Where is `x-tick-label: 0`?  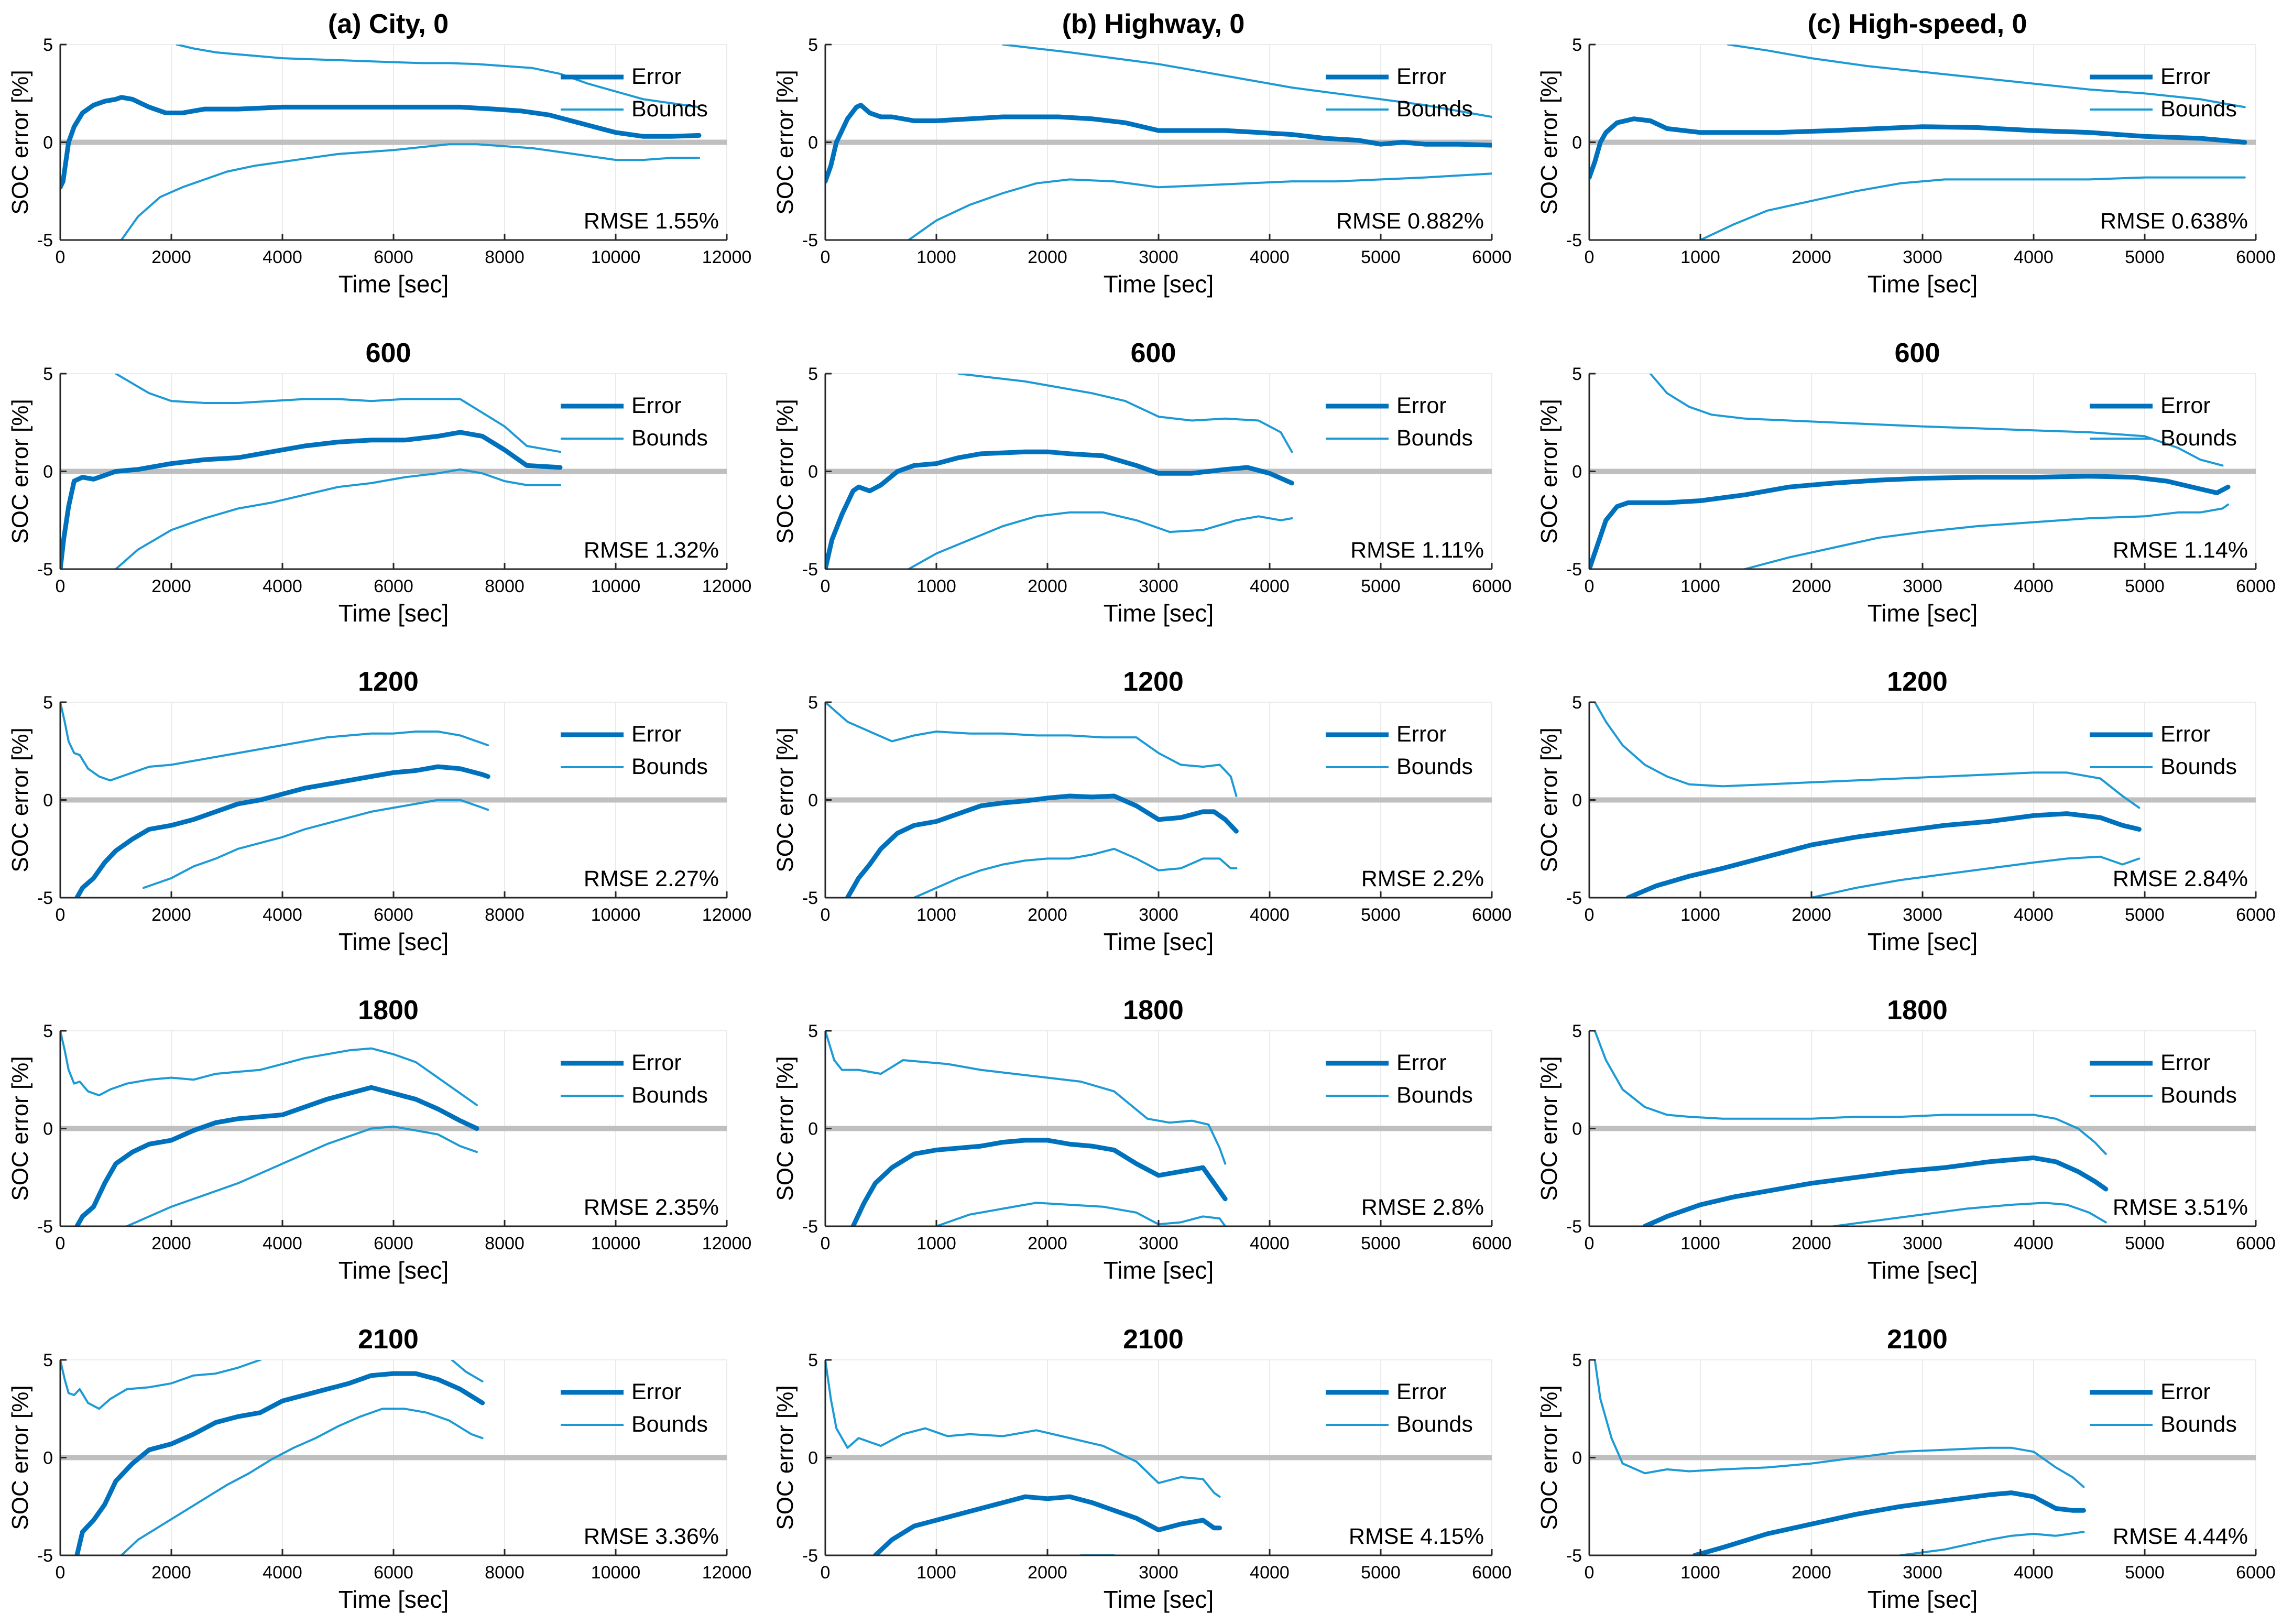
x-tick-label: 0 is located at coordinates (60, 586).